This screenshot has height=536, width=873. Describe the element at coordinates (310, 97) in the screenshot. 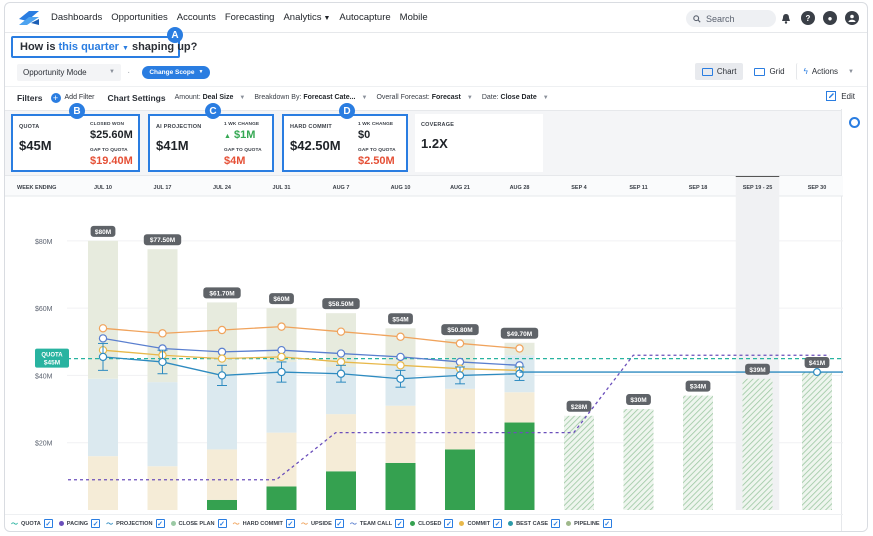

I see `breakdown-select: Breakdown By: Forecast Cate... ▼` at that location.